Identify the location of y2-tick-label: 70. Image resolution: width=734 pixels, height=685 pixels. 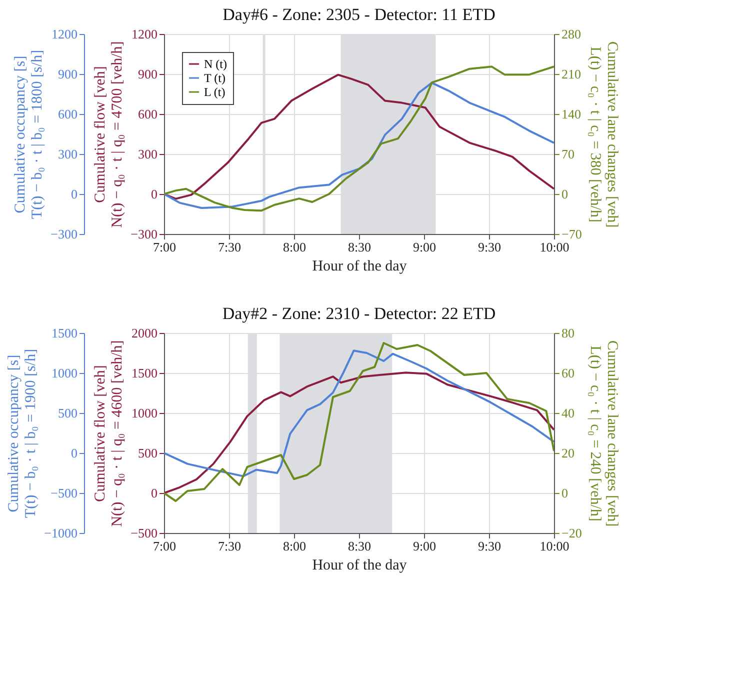
(568, 154).